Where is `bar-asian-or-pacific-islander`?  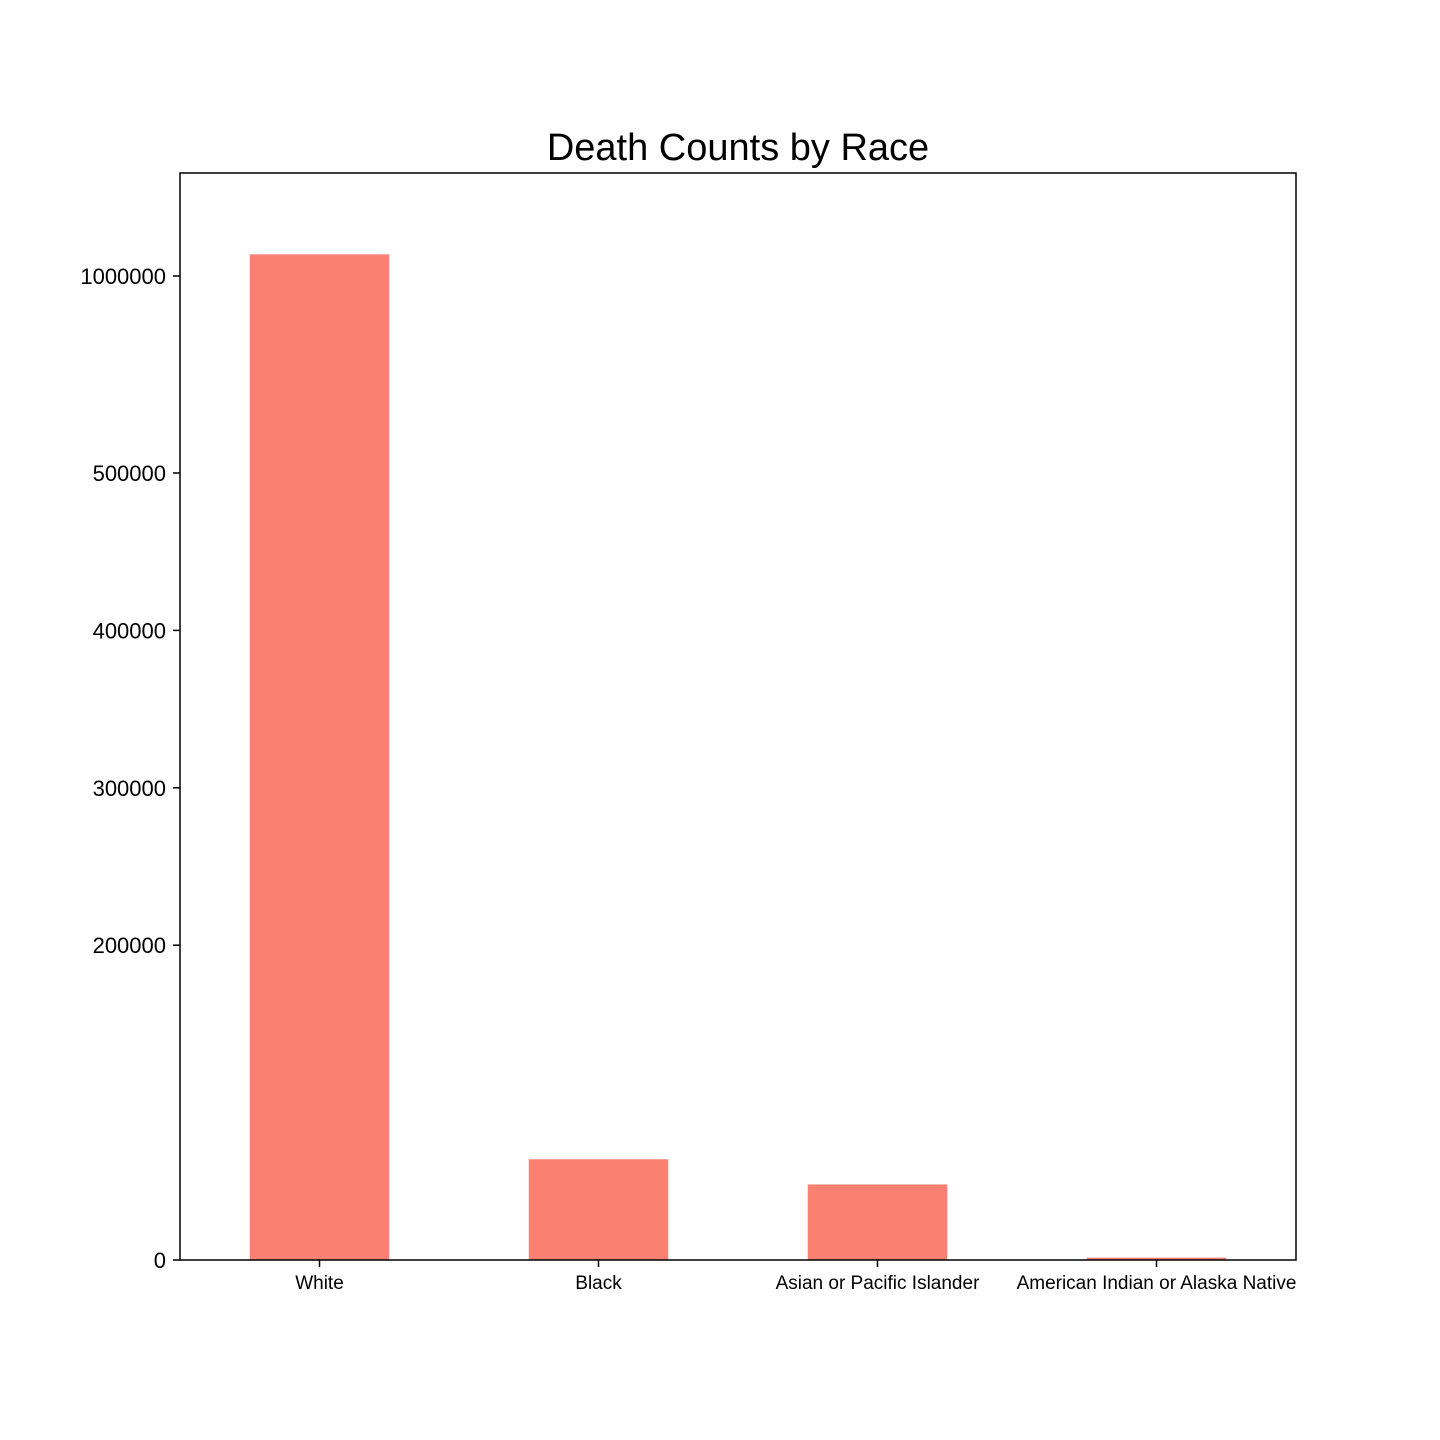
bar-asian-or-pacific-islander is located at coordinates (877, 1222).